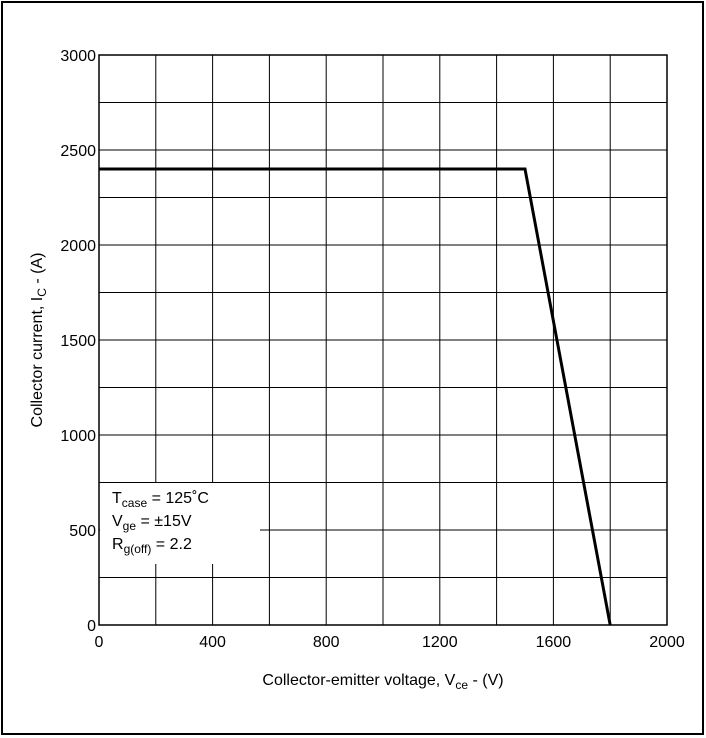  I want to click on x-tick-label: 400, so click(212, 642).